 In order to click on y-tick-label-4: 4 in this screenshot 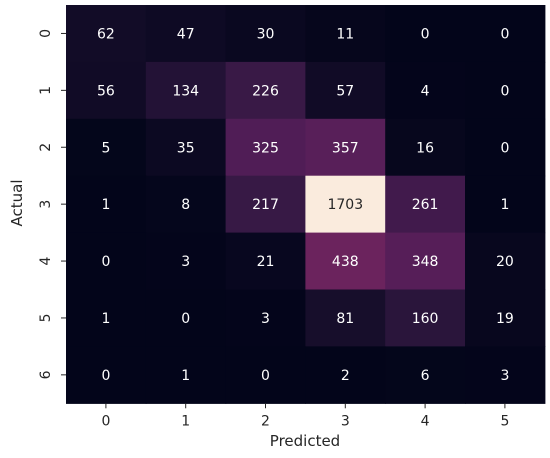, I will do `click(46, 261)`.